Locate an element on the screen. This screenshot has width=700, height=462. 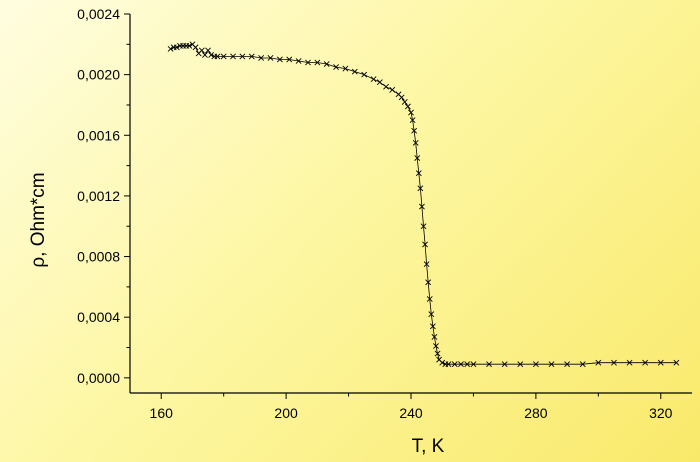
x-tick-label: 160 is located at coordinates (162, 413).